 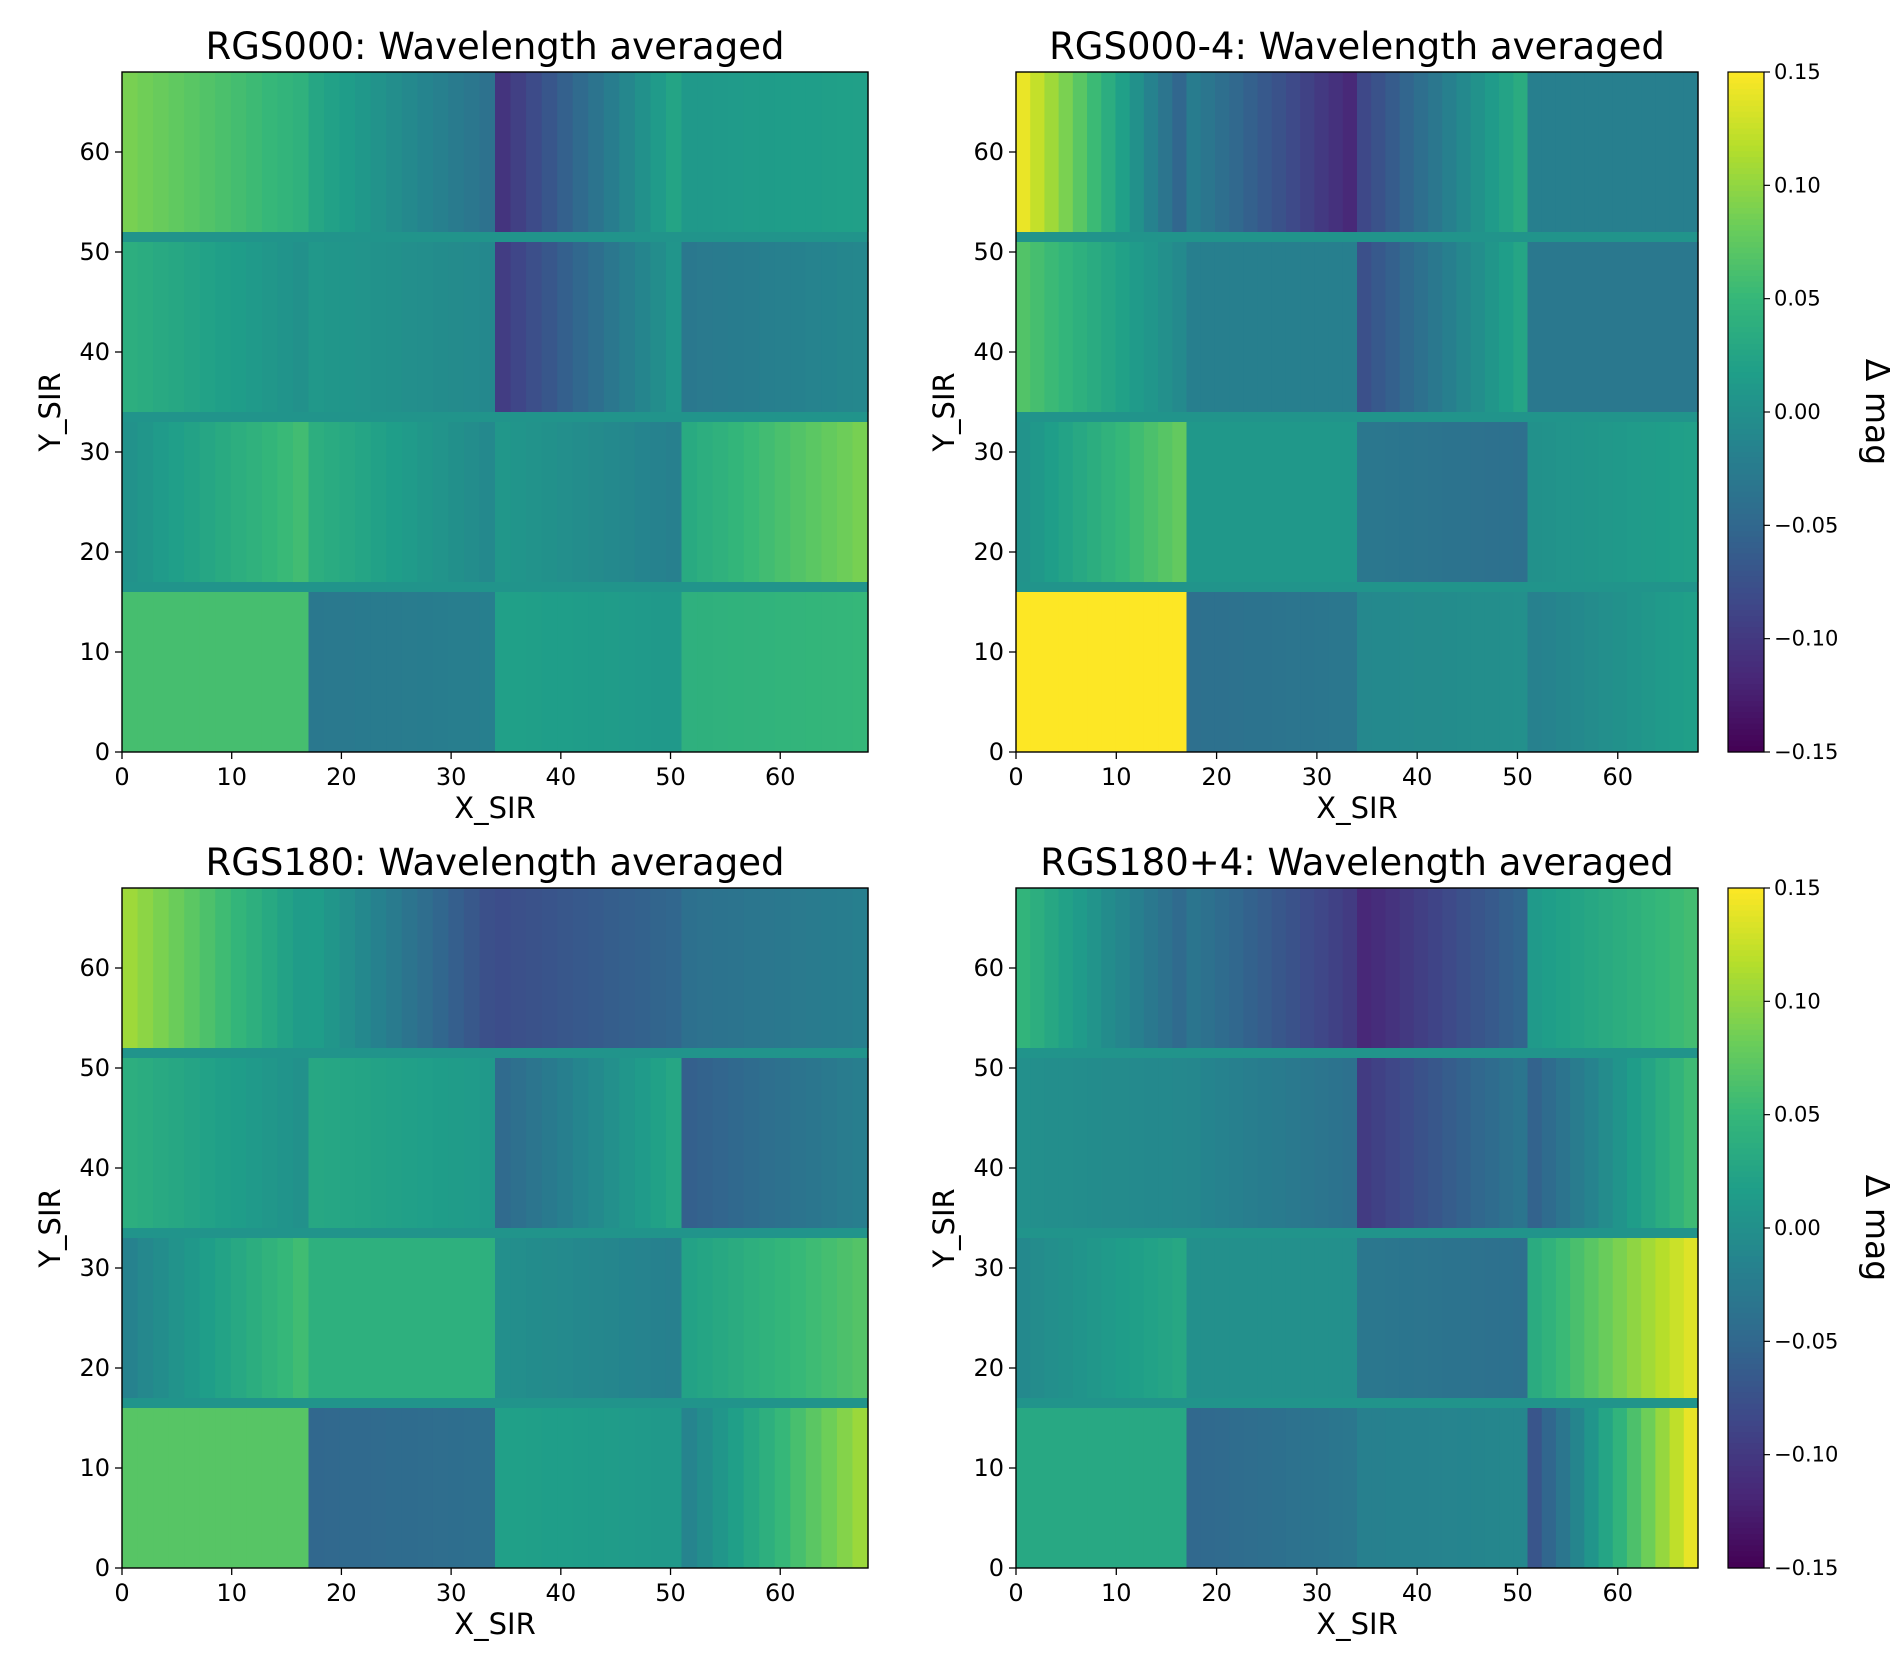 What do you see at coordinates (121, 777) in the screenshot?
I see `x-tick-label: 0` at bounding box center [121, 777].